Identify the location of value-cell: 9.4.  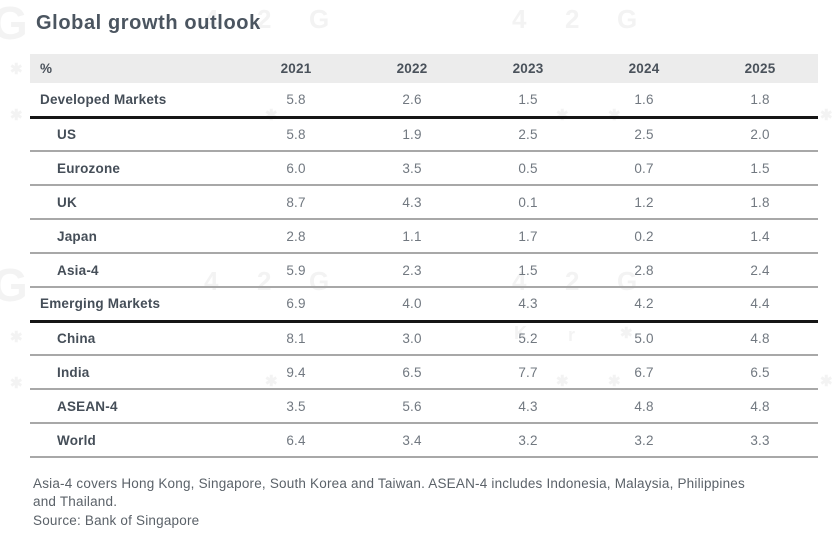
(296, 372).